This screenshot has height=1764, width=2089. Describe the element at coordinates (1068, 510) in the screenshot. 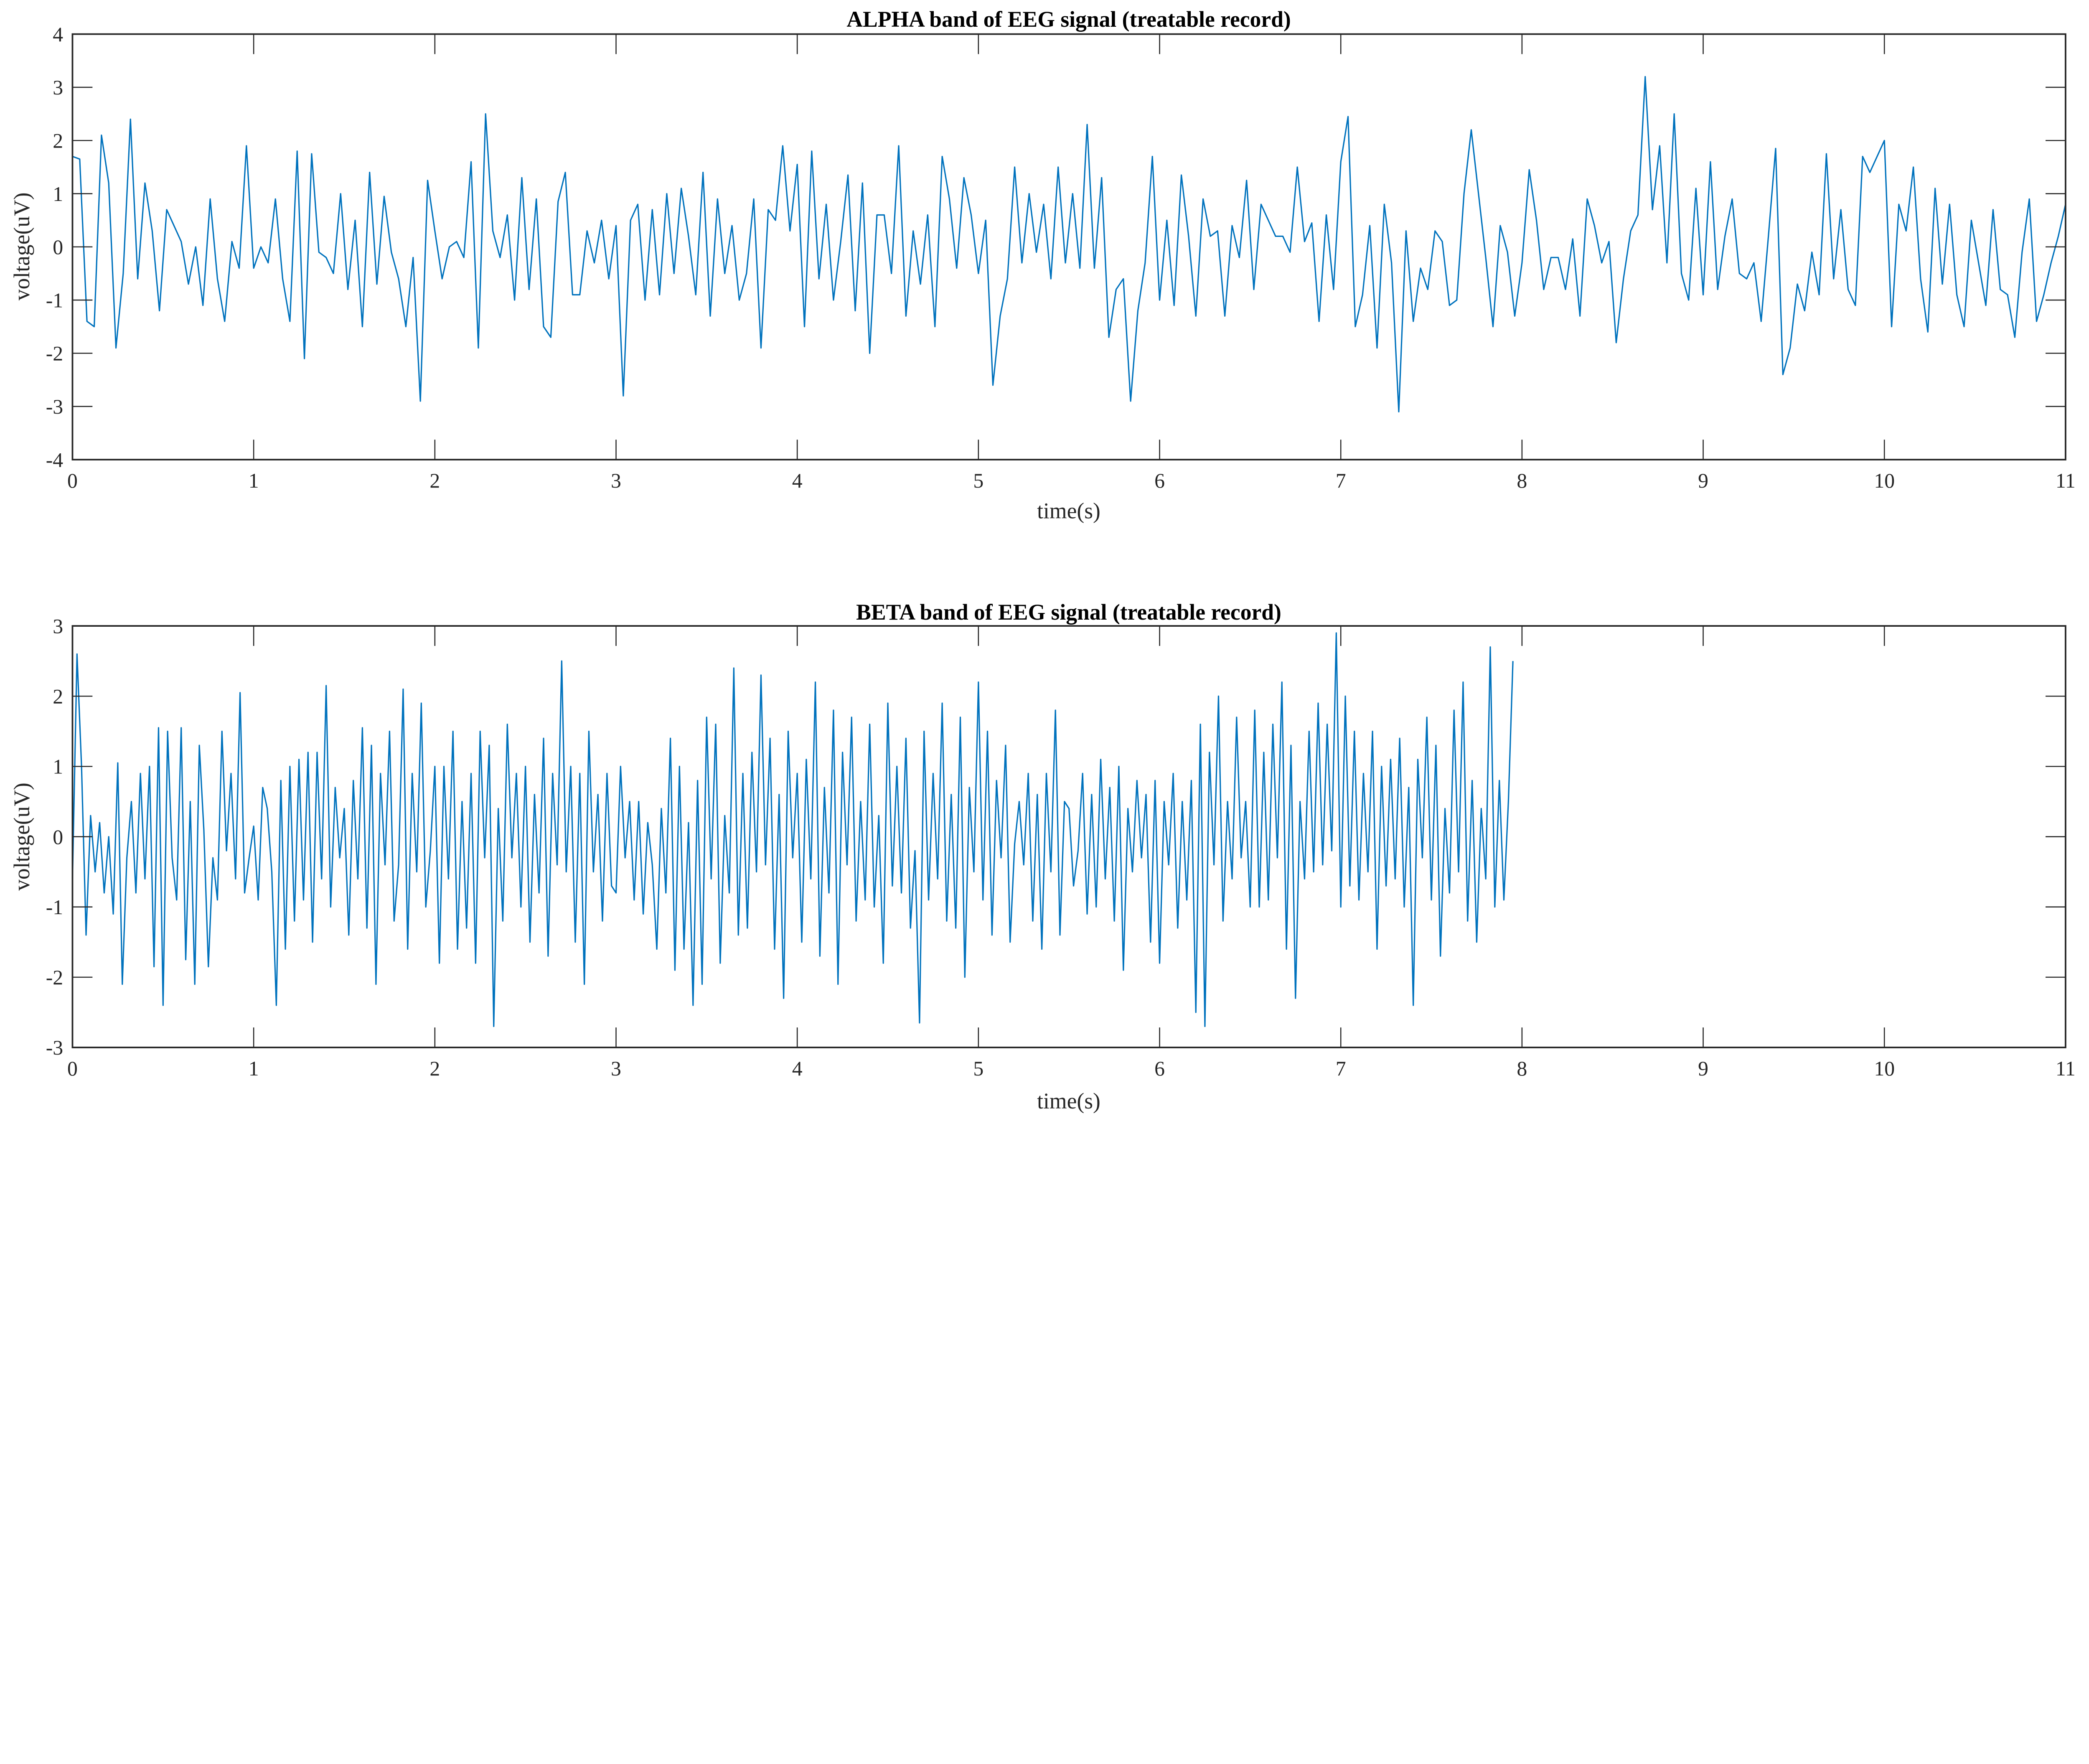

I see `alpha-x-axis-label: time(s)` at that location.